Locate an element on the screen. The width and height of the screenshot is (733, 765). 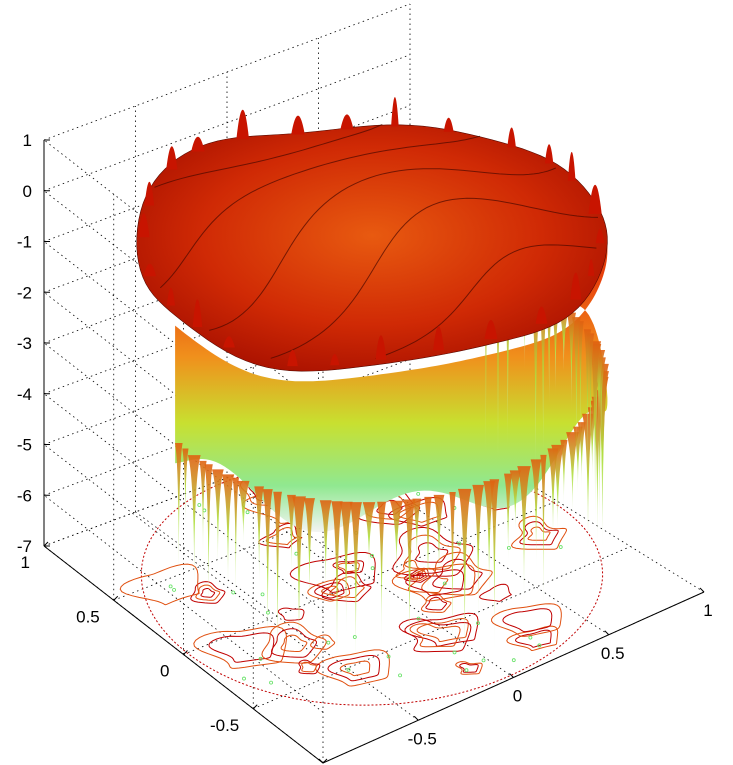
z-tick-label: -3 is located at coordinates (24, 343).